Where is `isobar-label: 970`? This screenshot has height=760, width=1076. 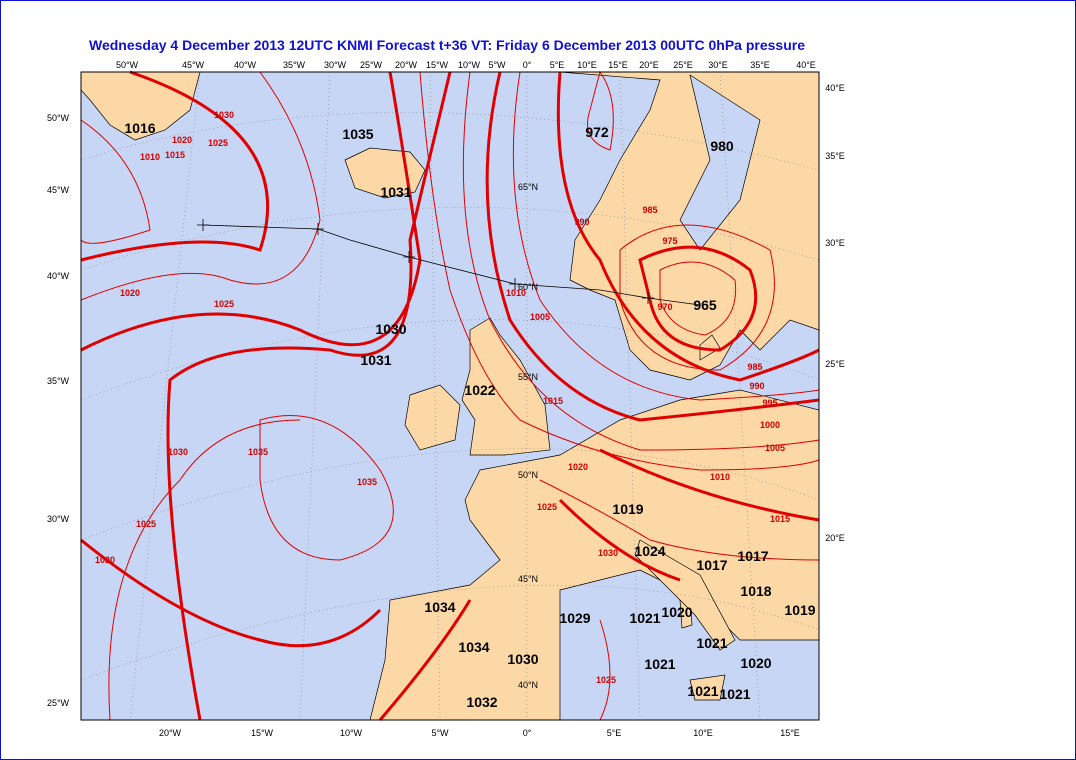
isobar-label: 970 is located at coordinates (664, 307).